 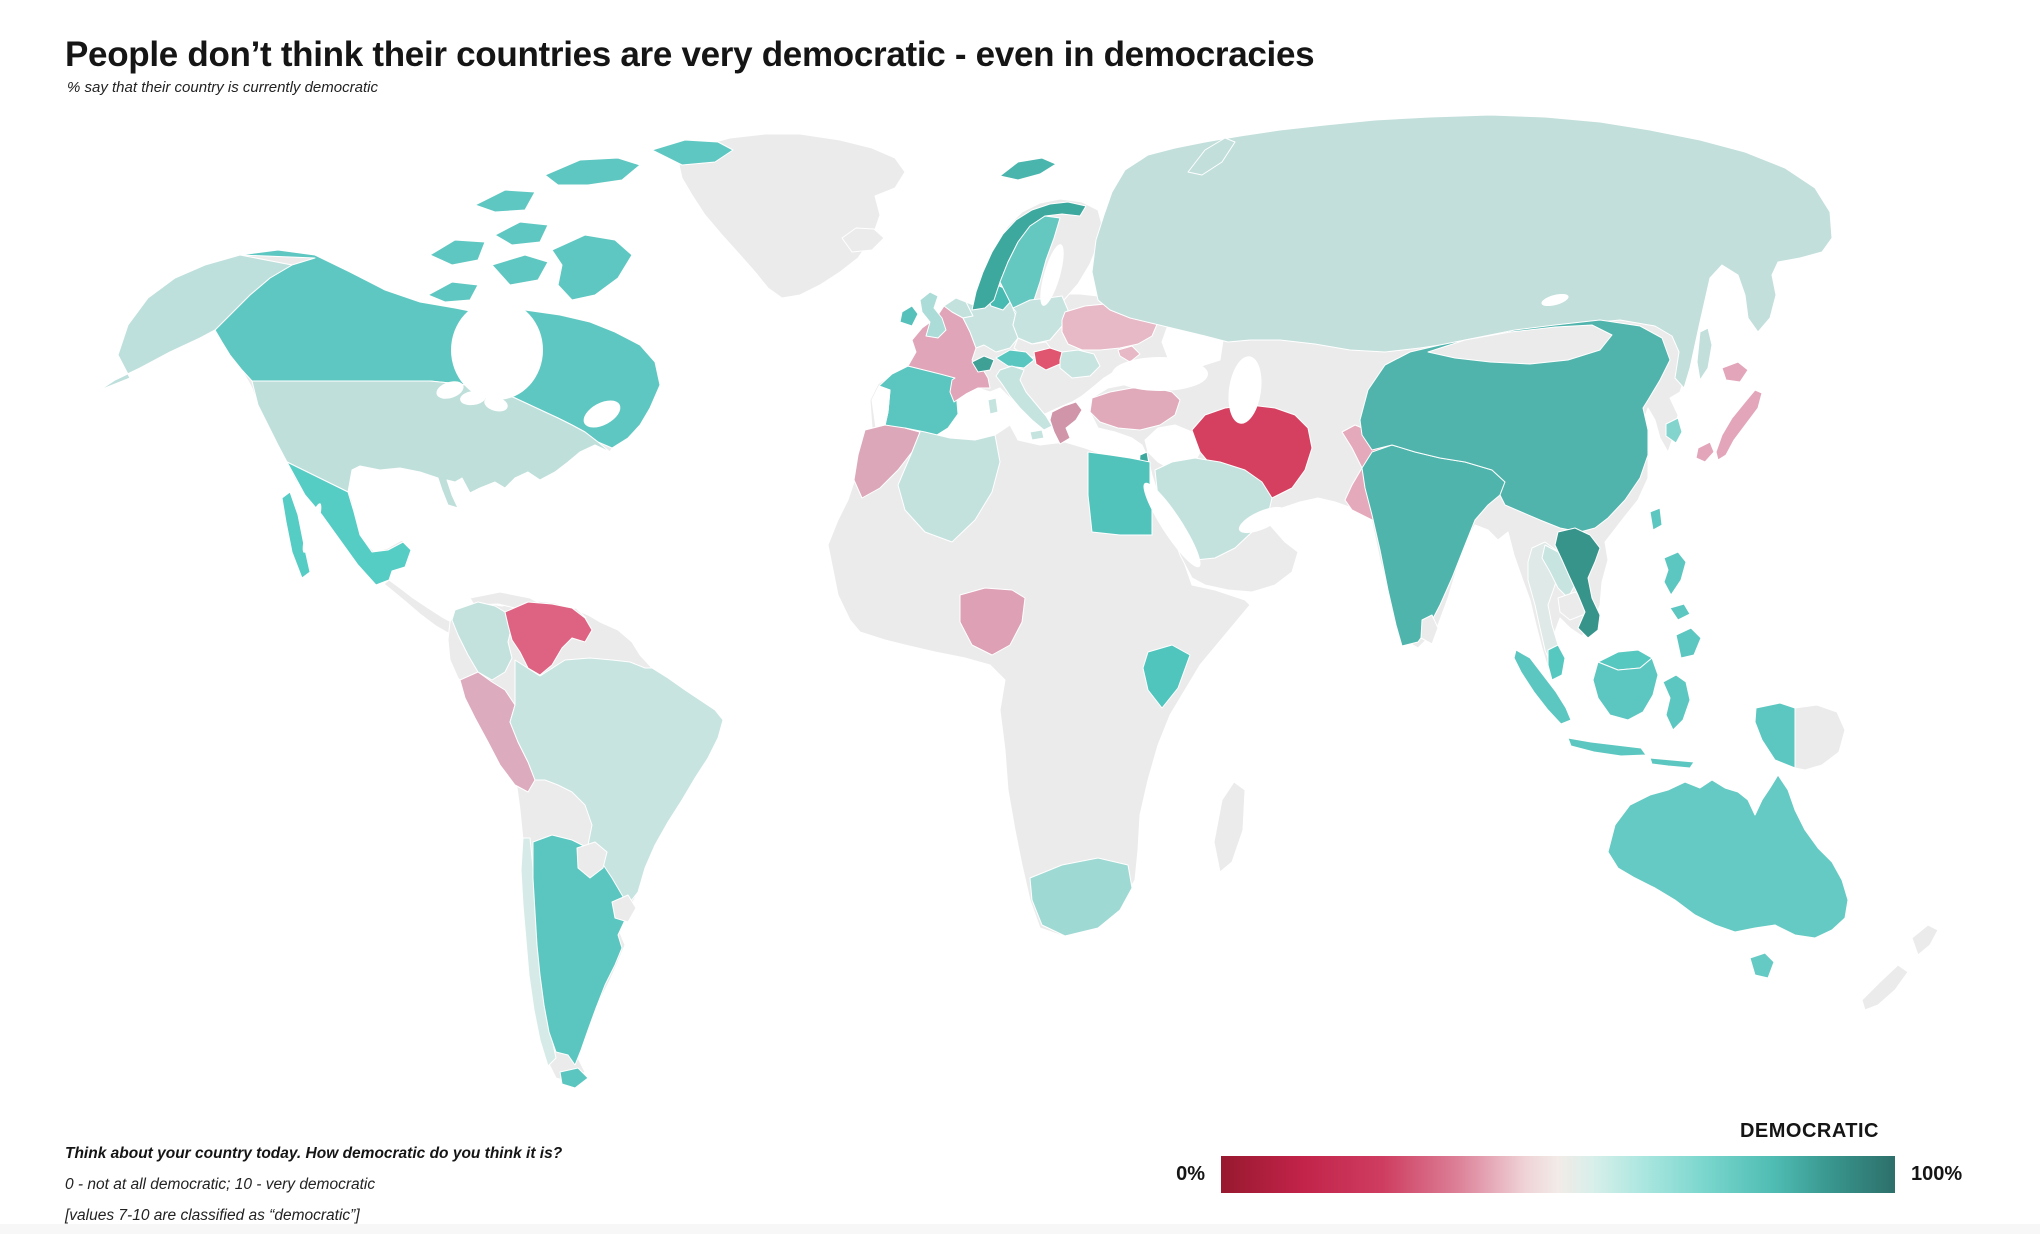 I want to click on color-legend: DEMOCRATIC 0% 100%, so click(x=1570, y=1160).